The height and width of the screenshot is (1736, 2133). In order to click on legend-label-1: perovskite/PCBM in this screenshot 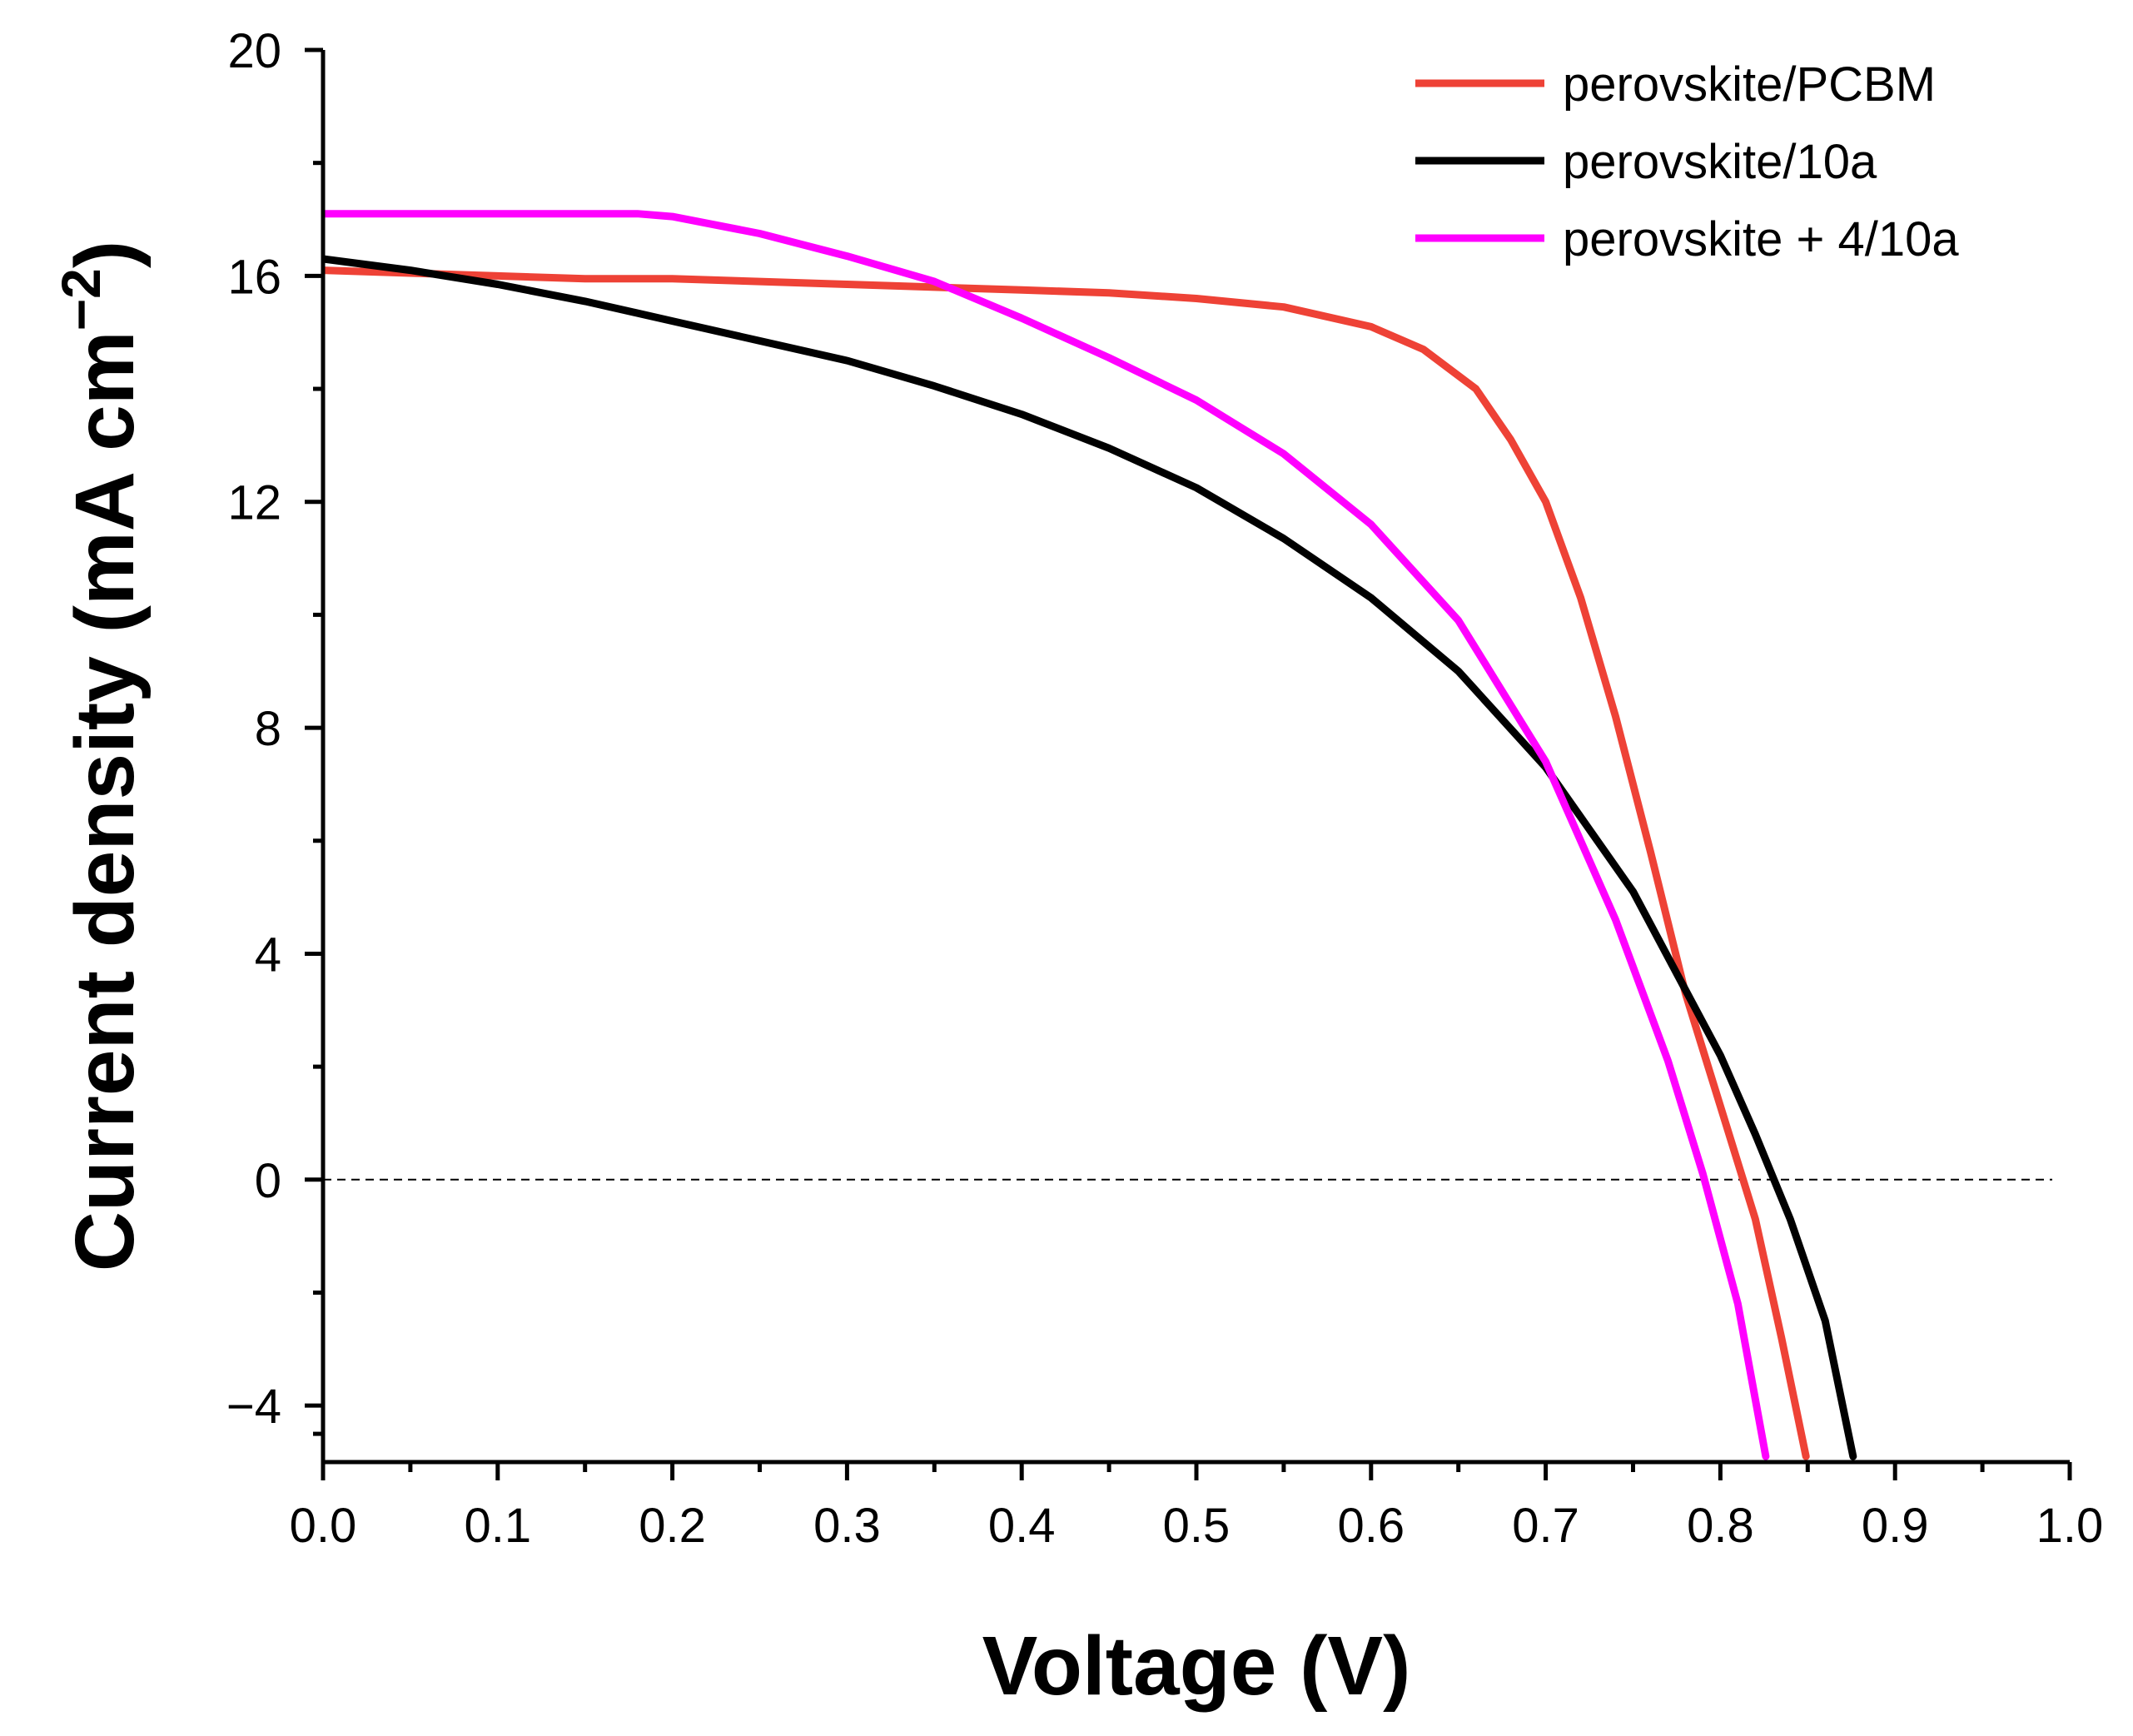, I will do `click(1749, 84)`.